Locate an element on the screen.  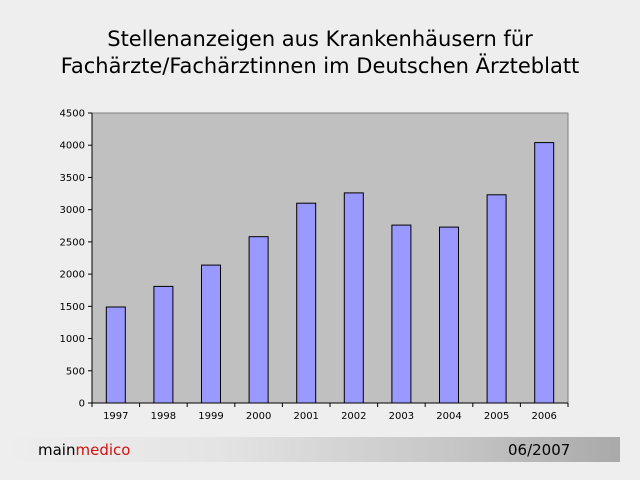
x-tick-labels: 1997 1998 1999 2000 2001 2002 2003 2004 2005 2006 is located at coordinates (330, 416).